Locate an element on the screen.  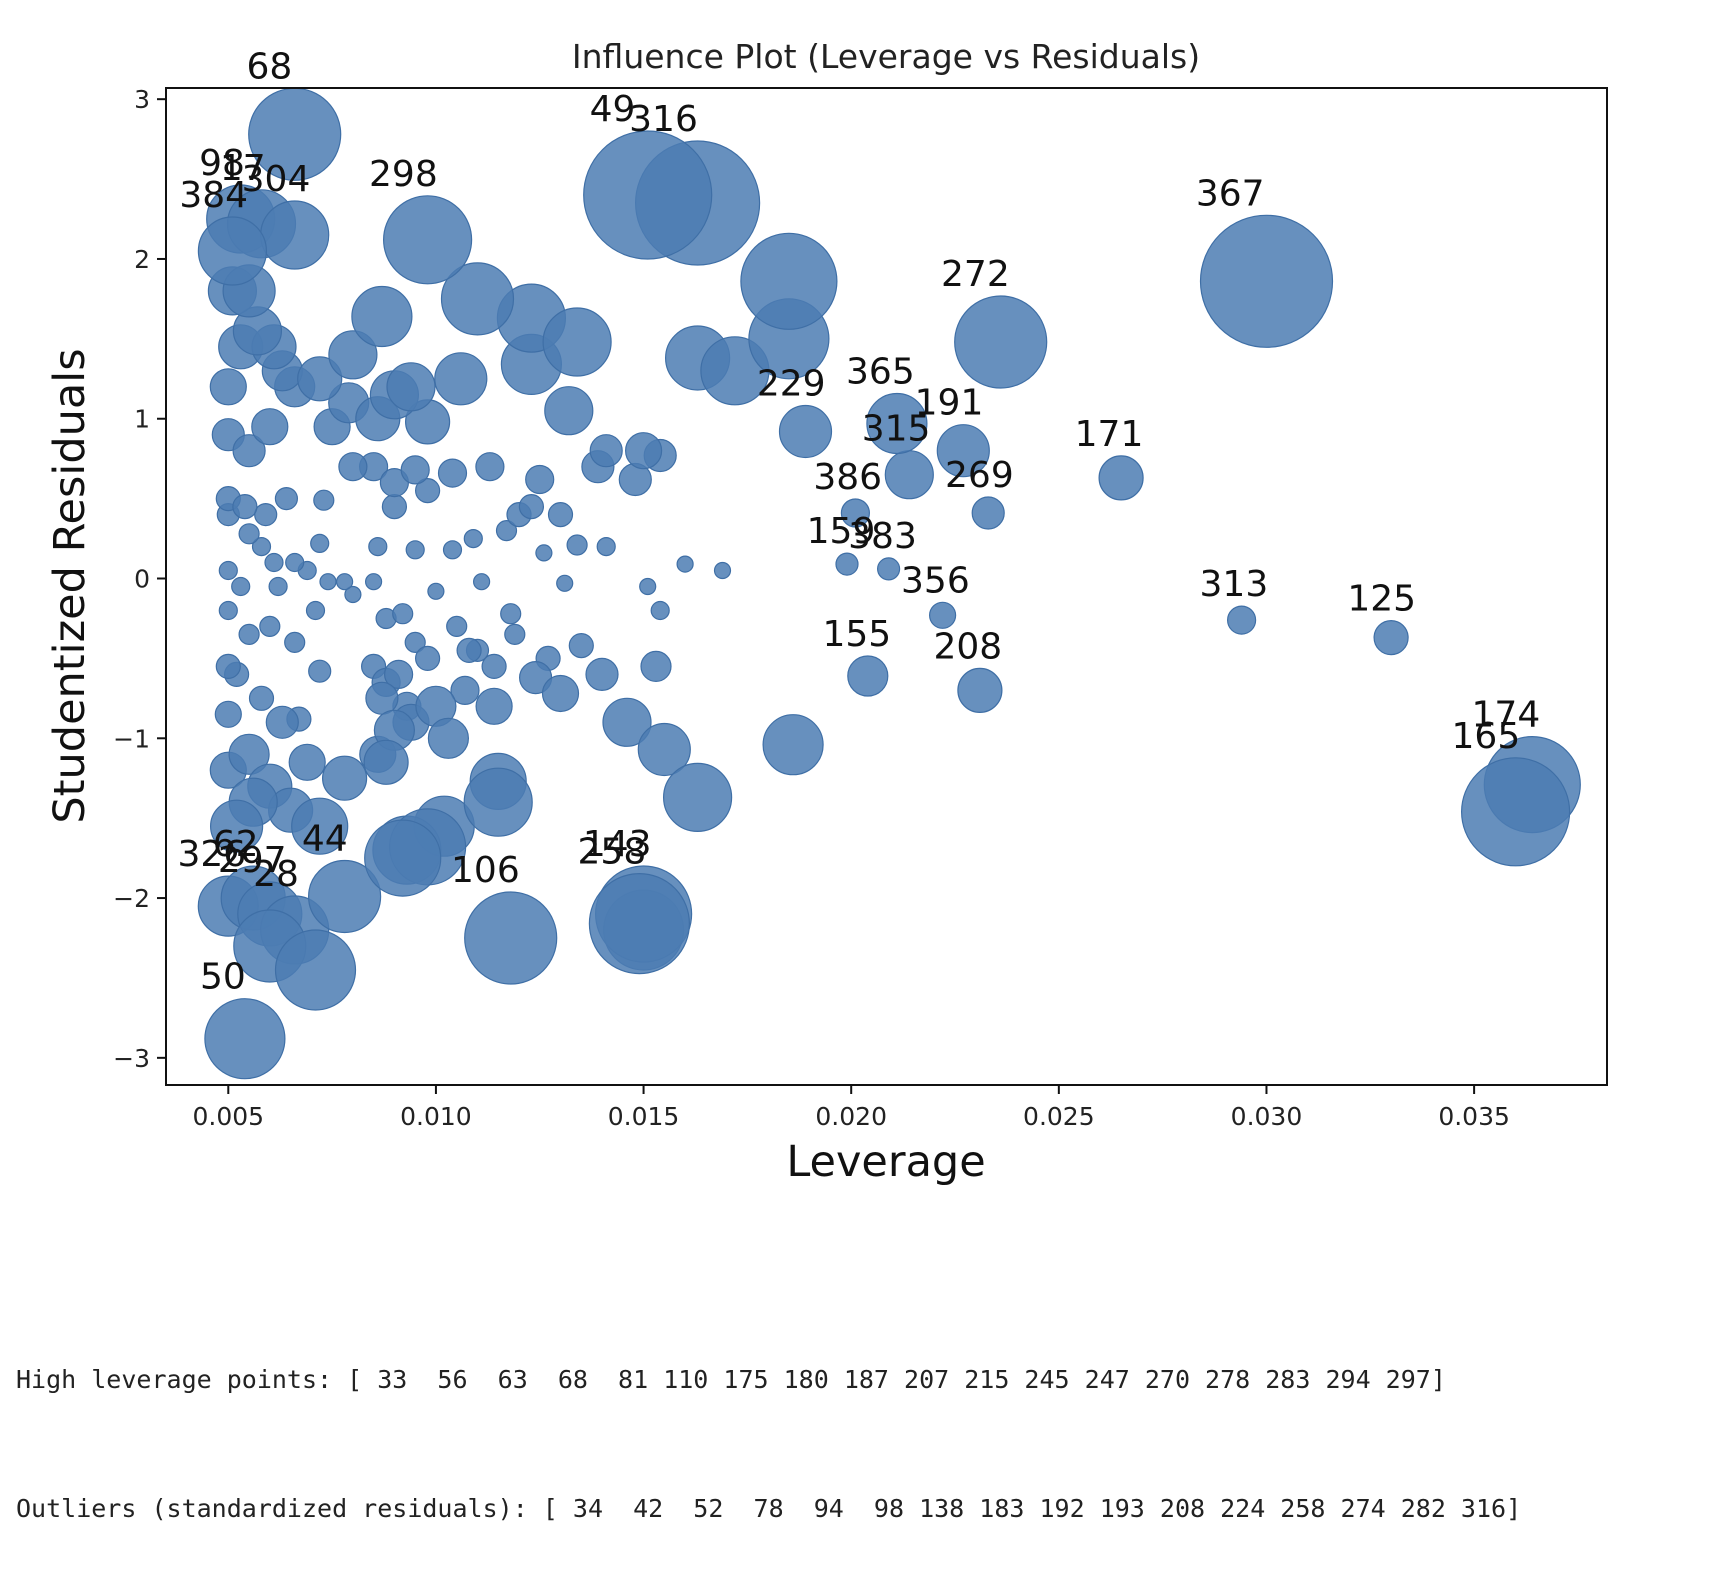
point-label-315: 315 is located at coordinates (896, 429).